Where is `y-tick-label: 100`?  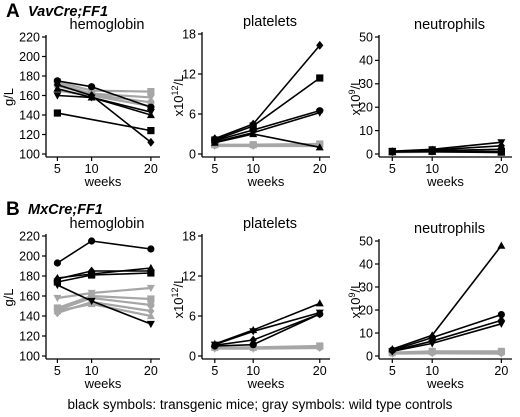 y-tick-label: 100 is located at coordinates (29, 154).